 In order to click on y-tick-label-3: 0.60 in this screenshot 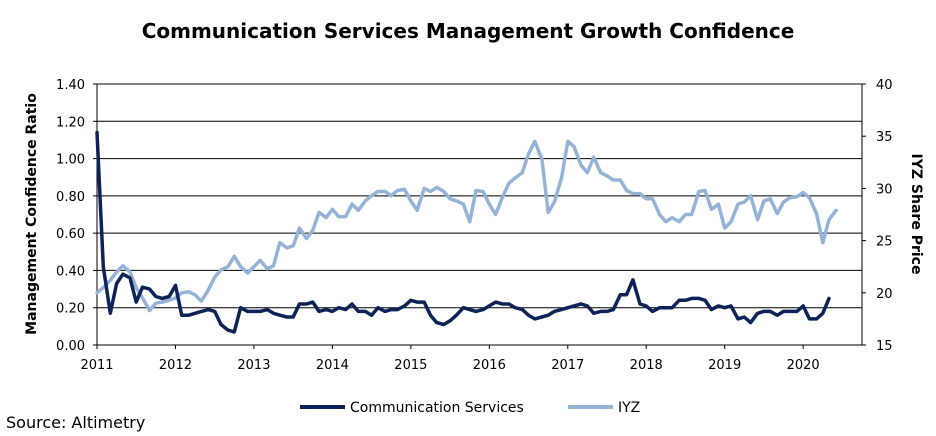, I will do `click(70, 234)`.